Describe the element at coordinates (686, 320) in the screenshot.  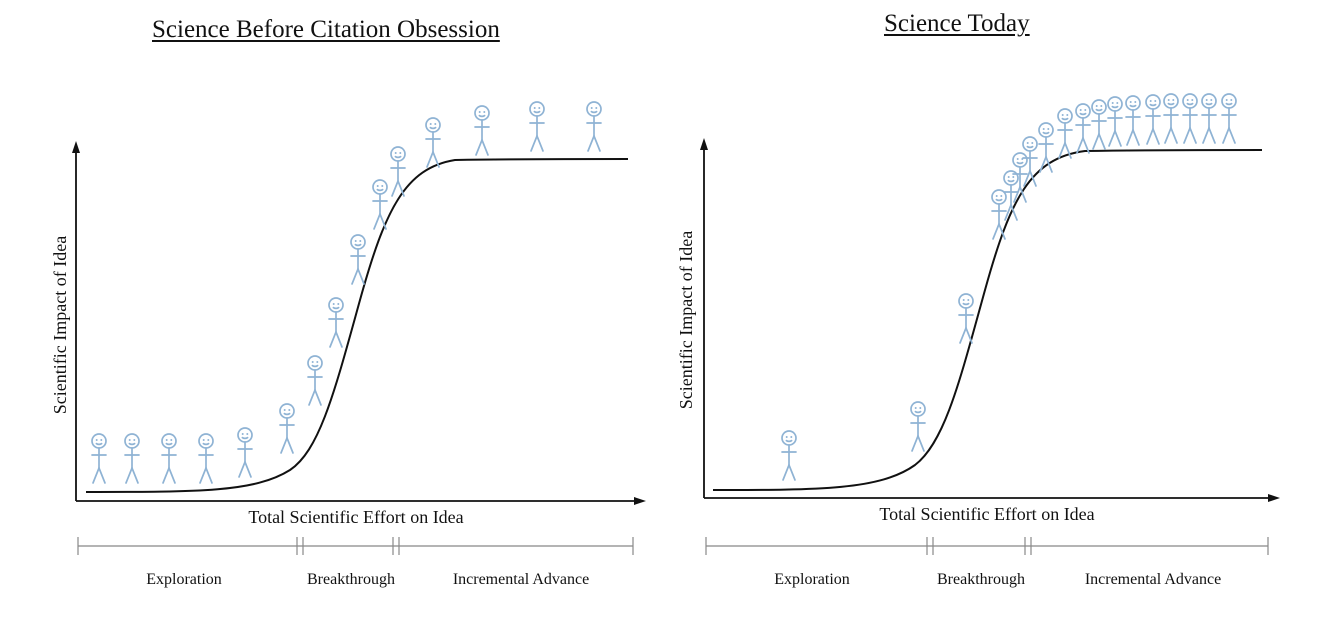
I see `y-axis-label-right: Scientific Impact of Idea` at that location.